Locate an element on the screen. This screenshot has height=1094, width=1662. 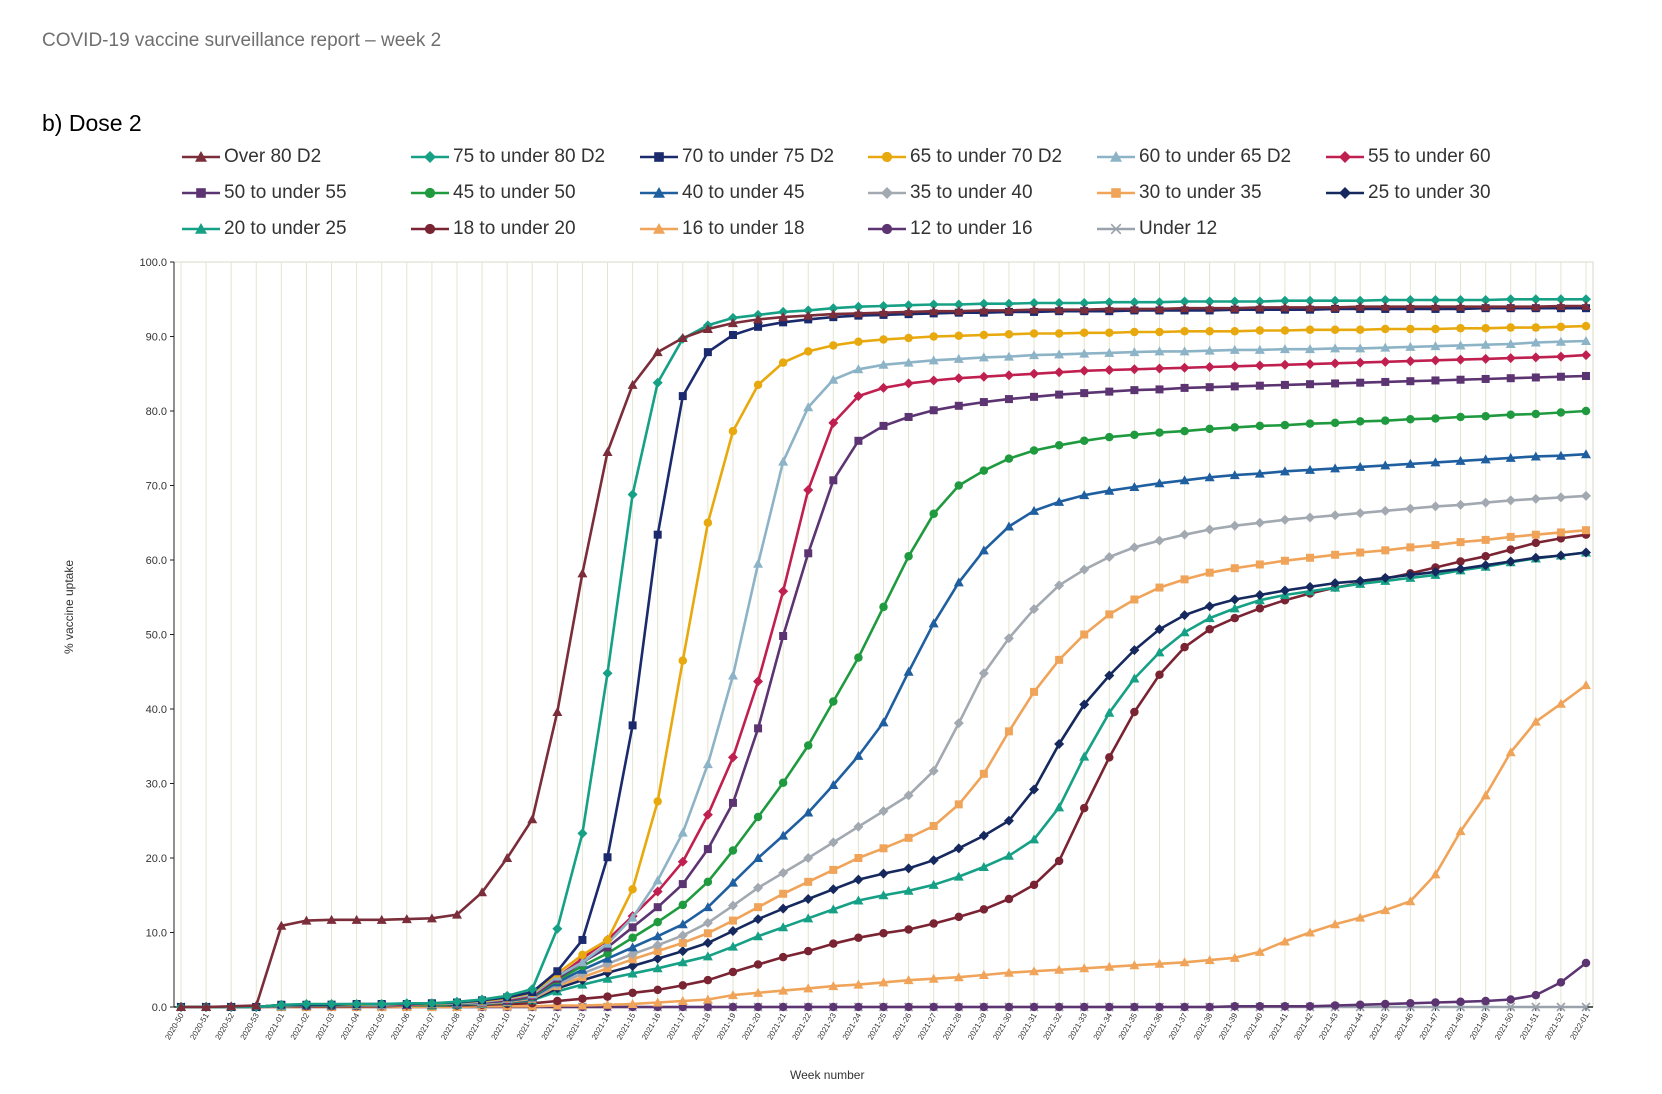
x-axis-title: Week number is located at coordinates (827, 1075).